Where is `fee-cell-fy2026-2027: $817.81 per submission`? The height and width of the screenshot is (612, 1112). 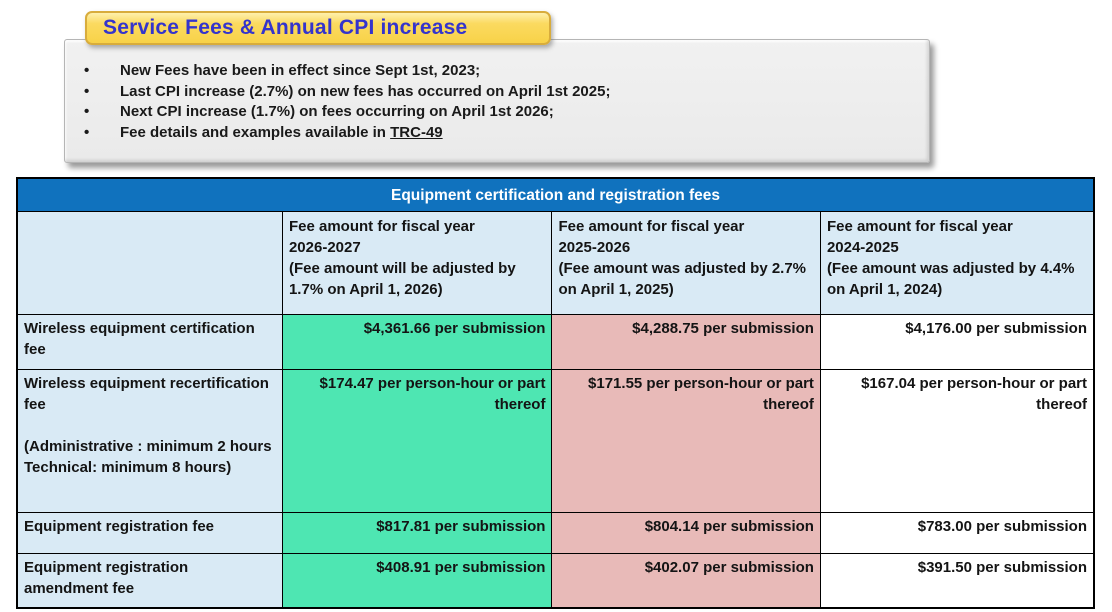
fee-cell-fy2026-2027: $817.81 per submission is located at coordinates (417, 533).